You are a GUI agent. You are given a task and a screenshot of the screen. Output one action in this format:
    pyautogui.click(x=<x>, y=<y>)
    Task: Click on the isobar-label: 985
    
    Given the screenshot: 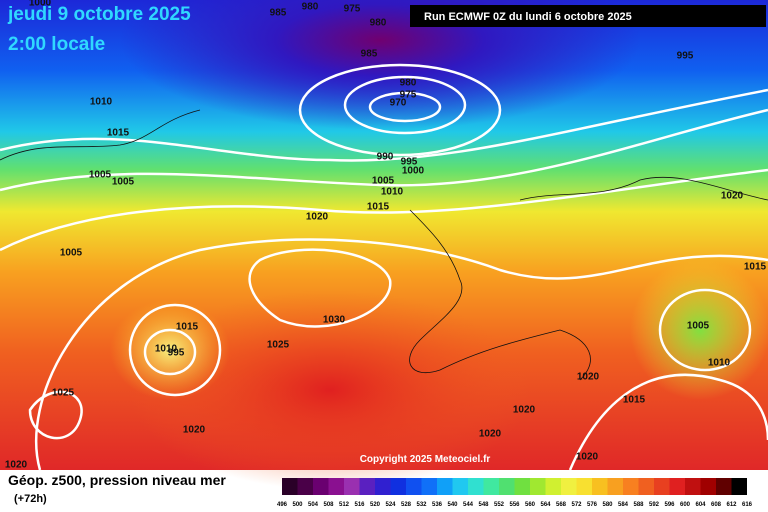 What is the action you would take?
    pyautogui.click(x=278, y=13)
    